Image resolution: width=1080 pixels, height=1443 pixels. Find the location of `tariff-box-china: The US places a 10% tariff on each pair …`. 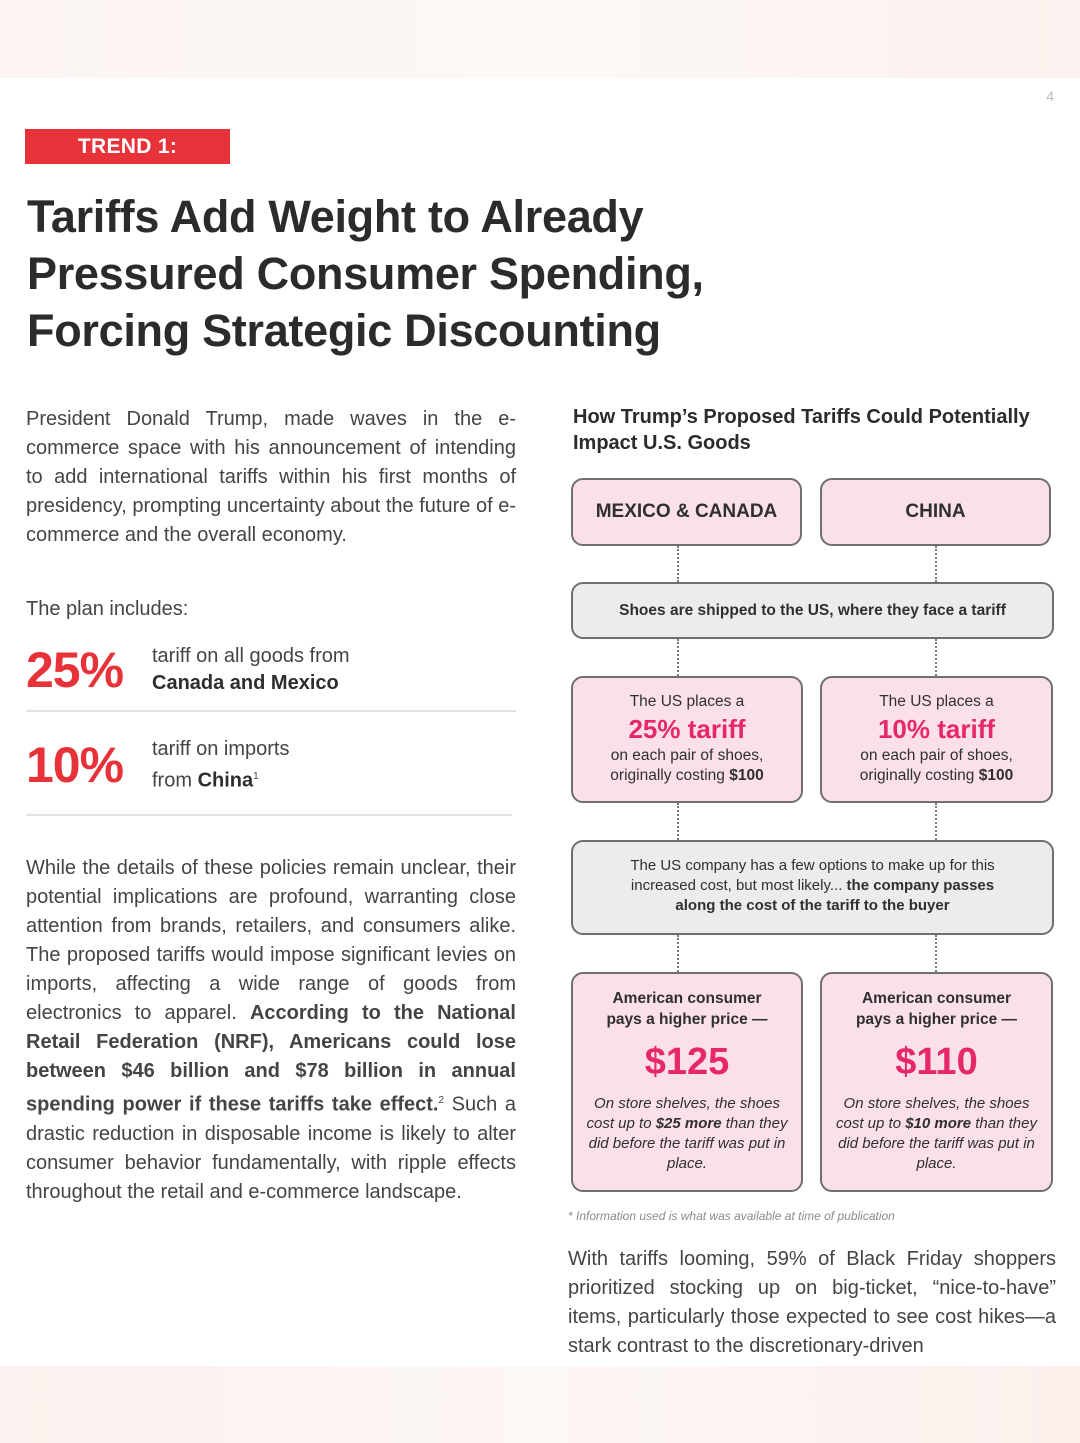

tariff-box-china: The US places a 10% tariff on each pair … is located at coordinates (936, 739).